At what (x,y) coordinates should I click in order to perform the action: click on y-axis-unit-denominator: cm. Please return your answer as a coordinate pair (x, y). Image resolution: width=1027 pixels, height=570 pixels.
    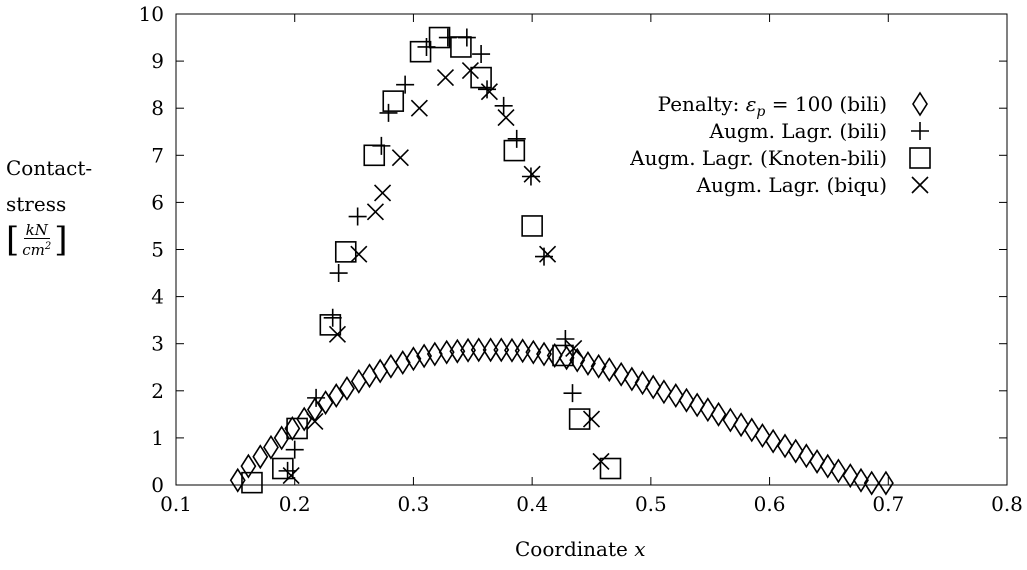
    Looking at the image, I should click on (33, 250).